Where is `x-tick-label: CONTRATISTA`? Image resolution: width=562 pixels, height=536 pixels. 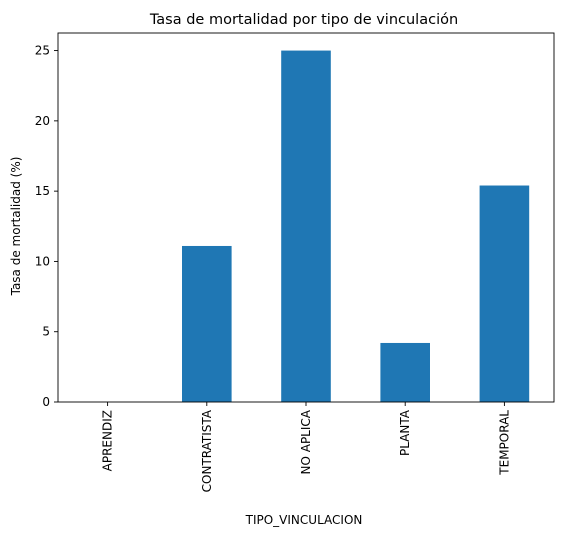
x-tick-label: CONTRATISTA is located at coordinates (207, 450).